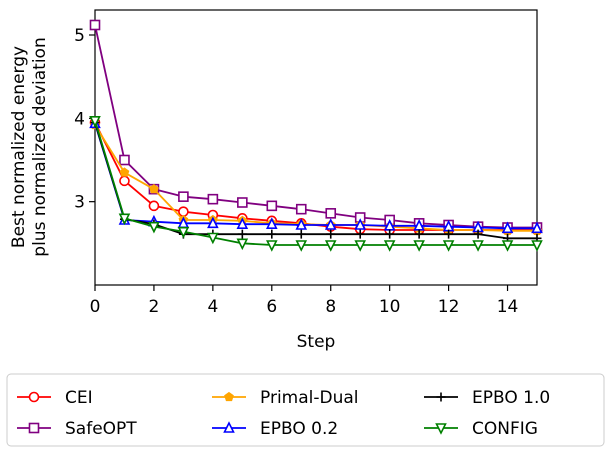 Image resolution: width=611 pixels, height=450 pixels. I want to click on x-axis-label: Step, so click(316, 342).